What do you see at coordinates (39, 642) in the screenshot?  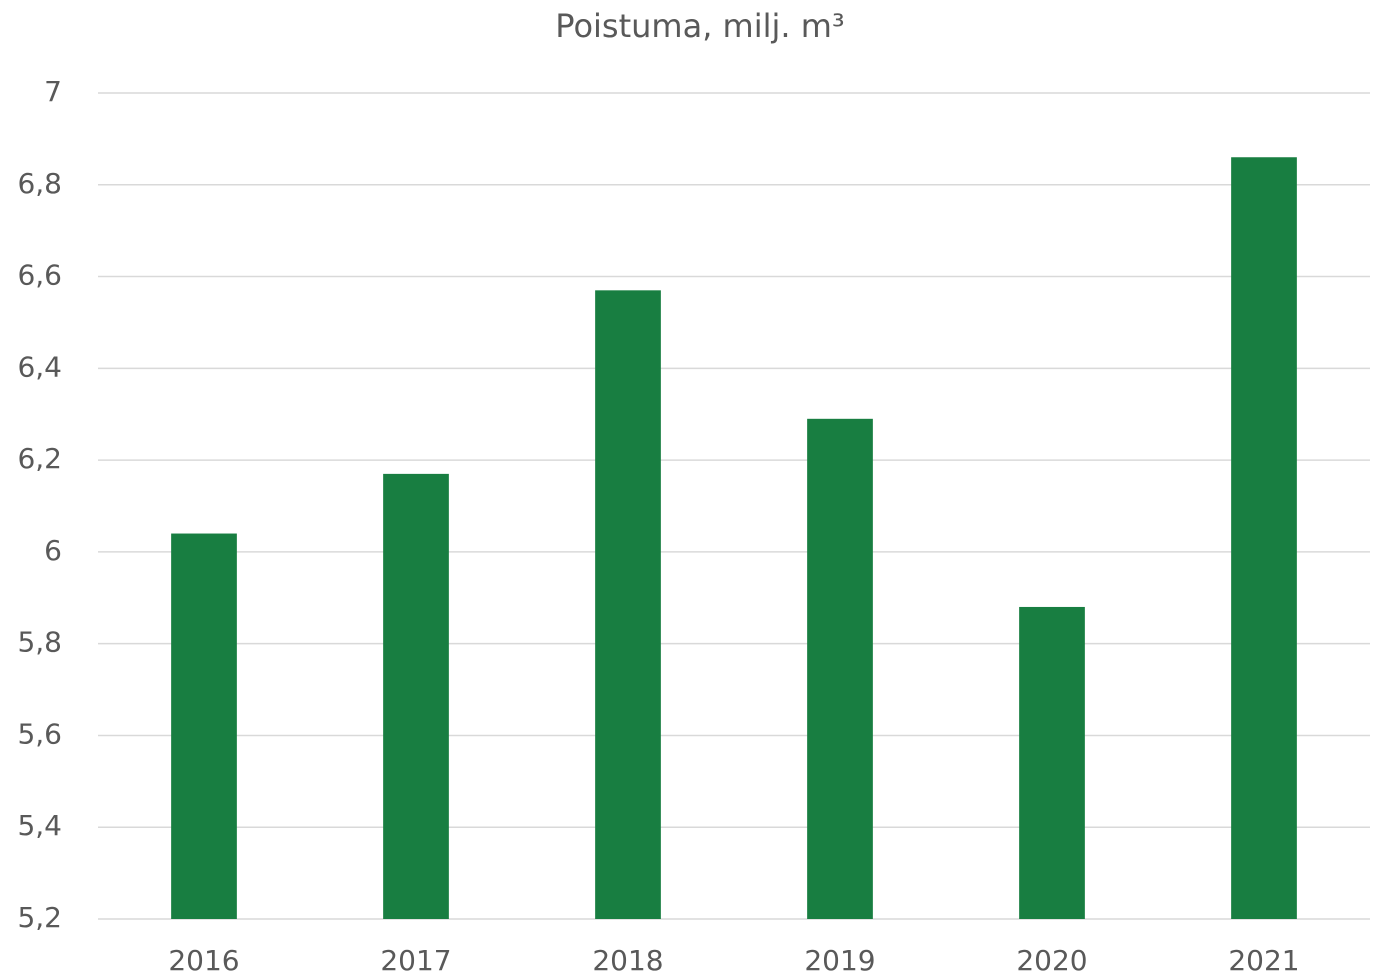 I see `y-tick-label: 5,8` at bounding box center [39, 642].